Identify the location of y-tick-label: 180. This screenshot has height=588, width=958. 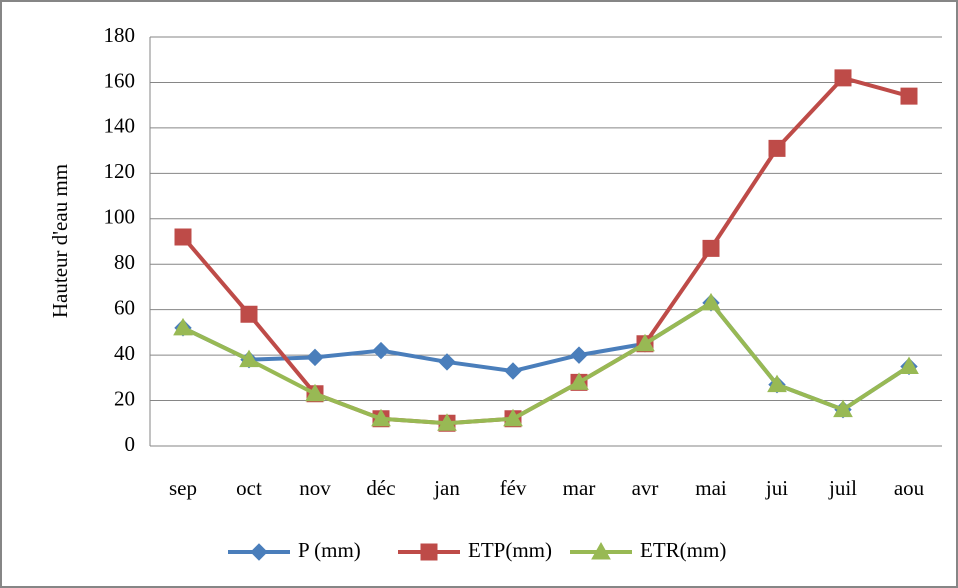
(120, 35).